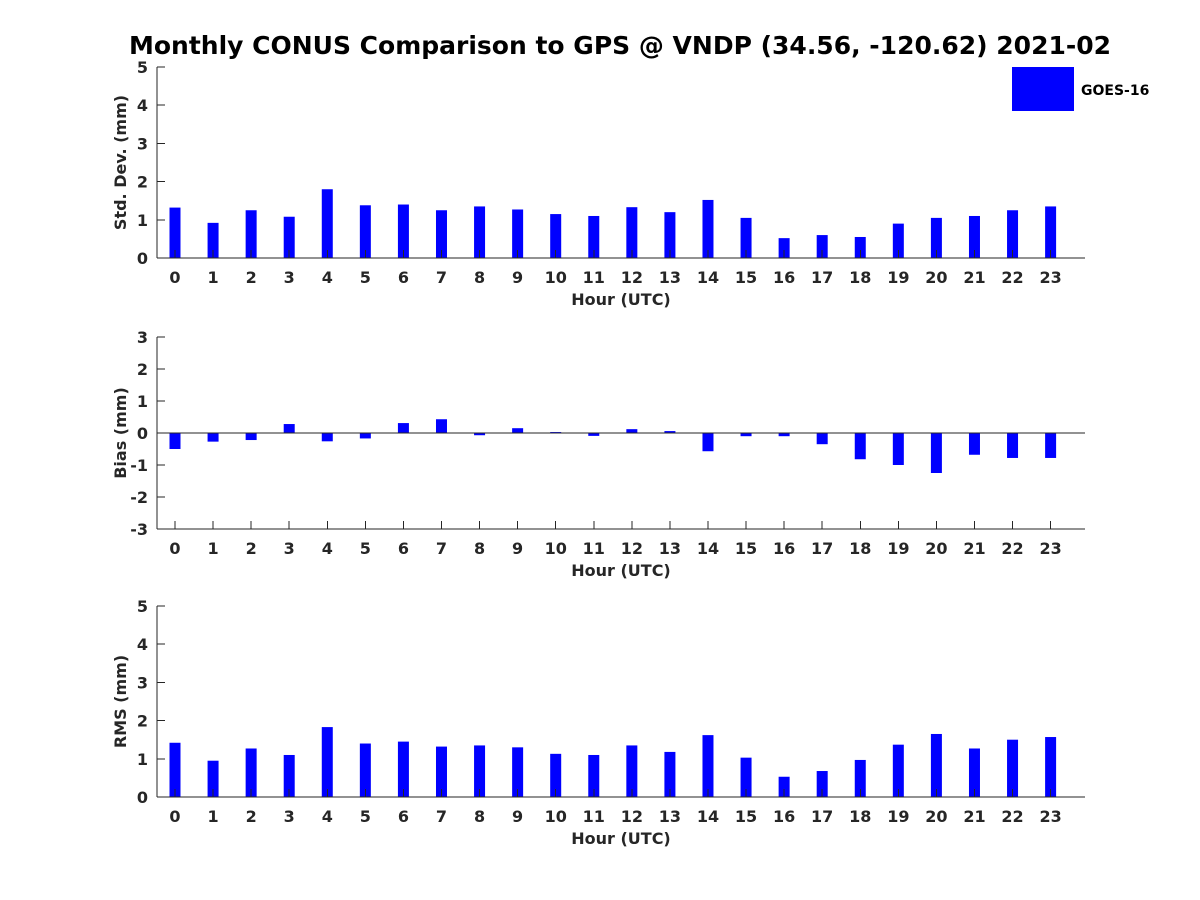 This screenshot has width=1200, height=900. What do you see at coordinates (139, 529) in the screenshot?
I see `y-tick-label: -3` at bounding box center [139, 529].